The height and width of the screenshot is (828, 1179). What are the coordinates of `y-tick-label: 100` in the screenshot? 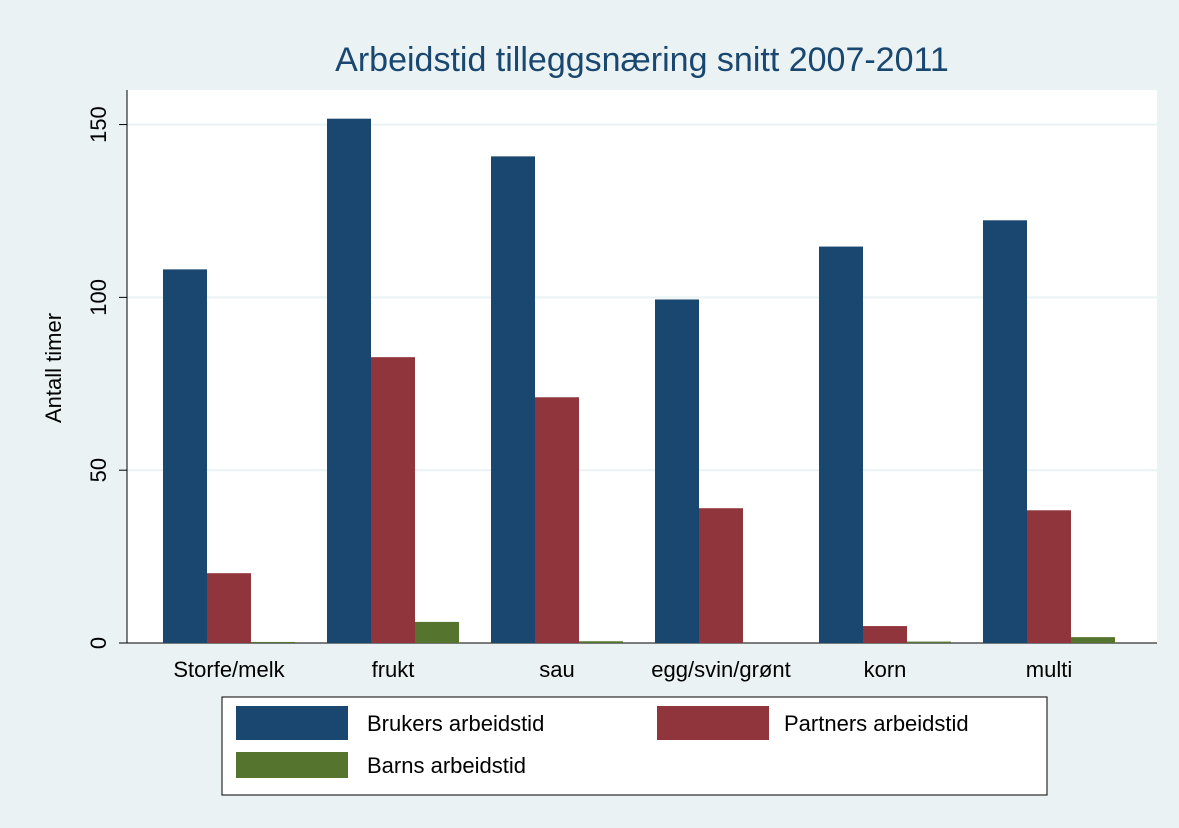 It's located at (98, 297).